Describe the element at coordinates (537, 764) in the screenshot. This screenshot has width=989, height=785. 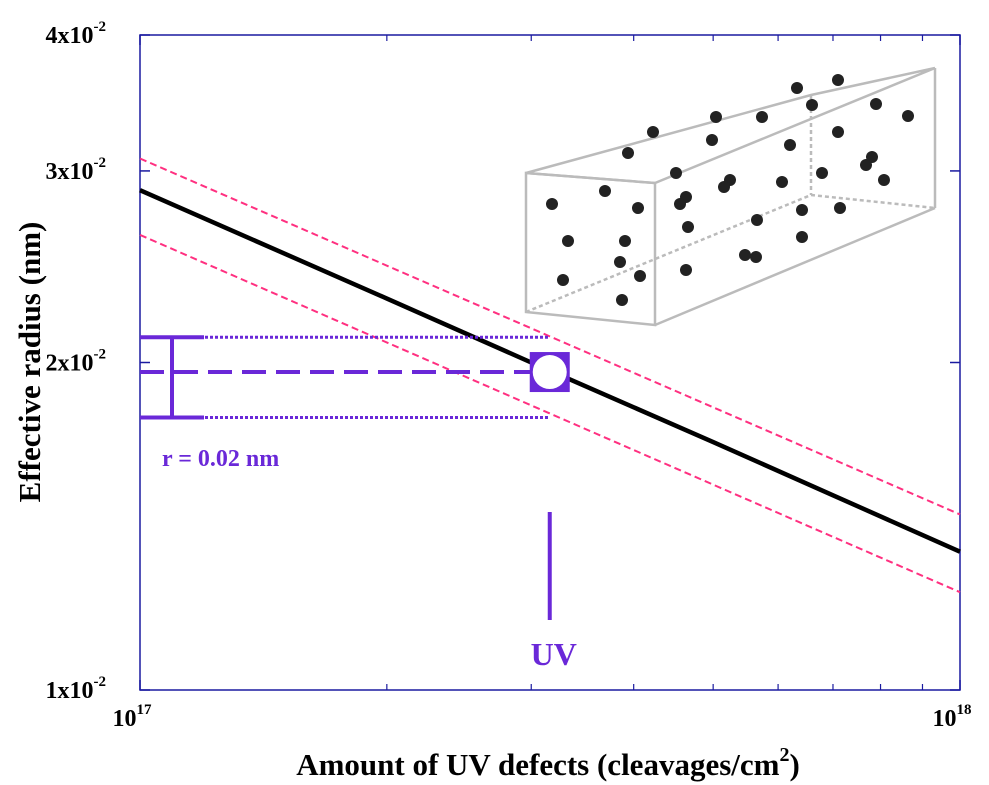
I see `x-axis-title-text: Amount of UV defects (cleavages/cm` at that location.